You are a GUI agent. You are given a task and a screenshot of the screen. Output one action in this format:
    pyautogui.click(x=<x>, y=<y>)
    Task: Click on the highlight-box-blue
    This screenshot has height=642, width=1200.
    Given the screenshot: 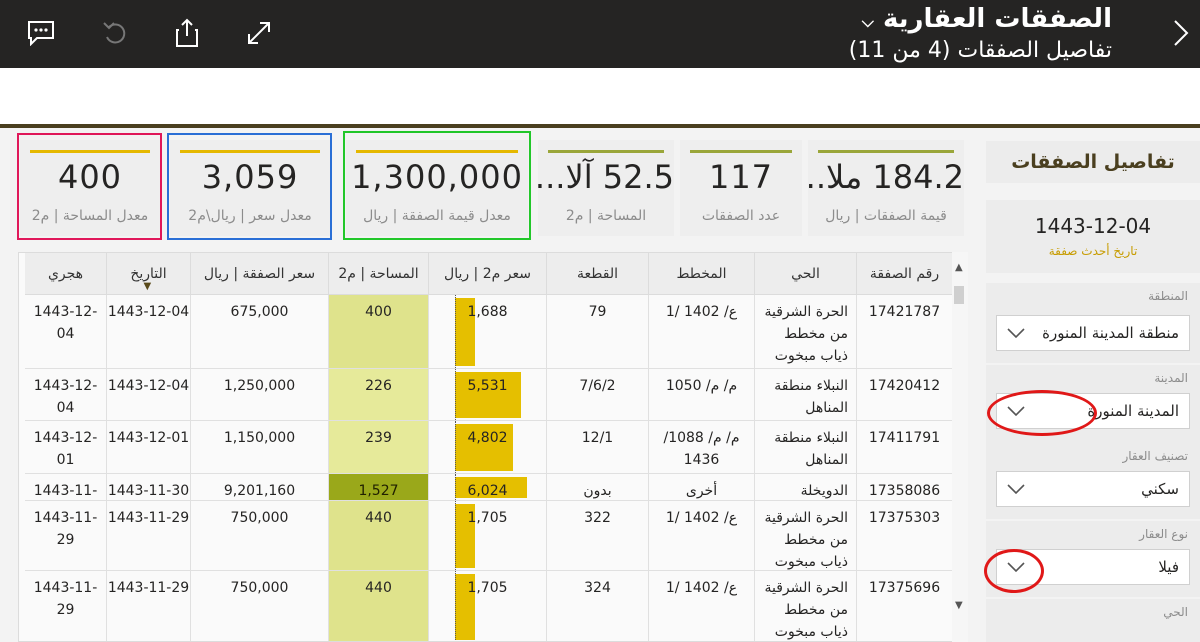 What is the action you would take?
    pyautogui.click(x=249, y=186)
    